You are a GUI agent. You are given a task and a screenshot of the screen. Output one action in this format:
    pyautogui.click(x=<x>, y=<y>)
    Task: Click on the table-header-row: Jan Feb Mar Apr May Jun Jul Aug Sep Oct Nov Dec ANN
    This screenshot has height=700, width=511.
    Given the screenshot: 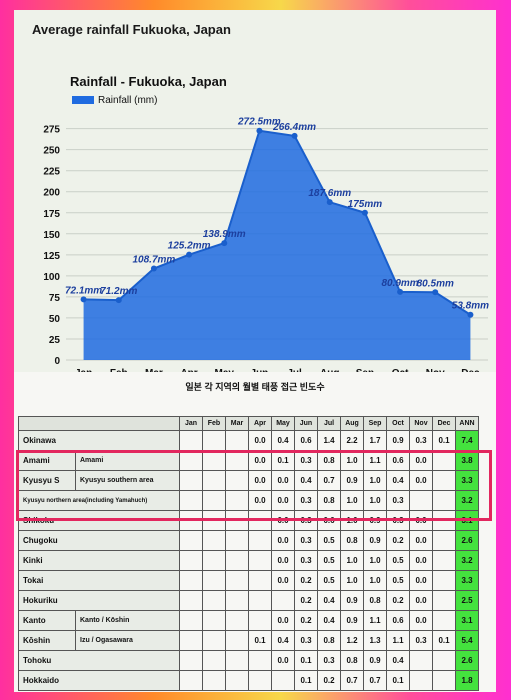 What is the action you would take?
    pyautogui.click(x=248, y=423)
    